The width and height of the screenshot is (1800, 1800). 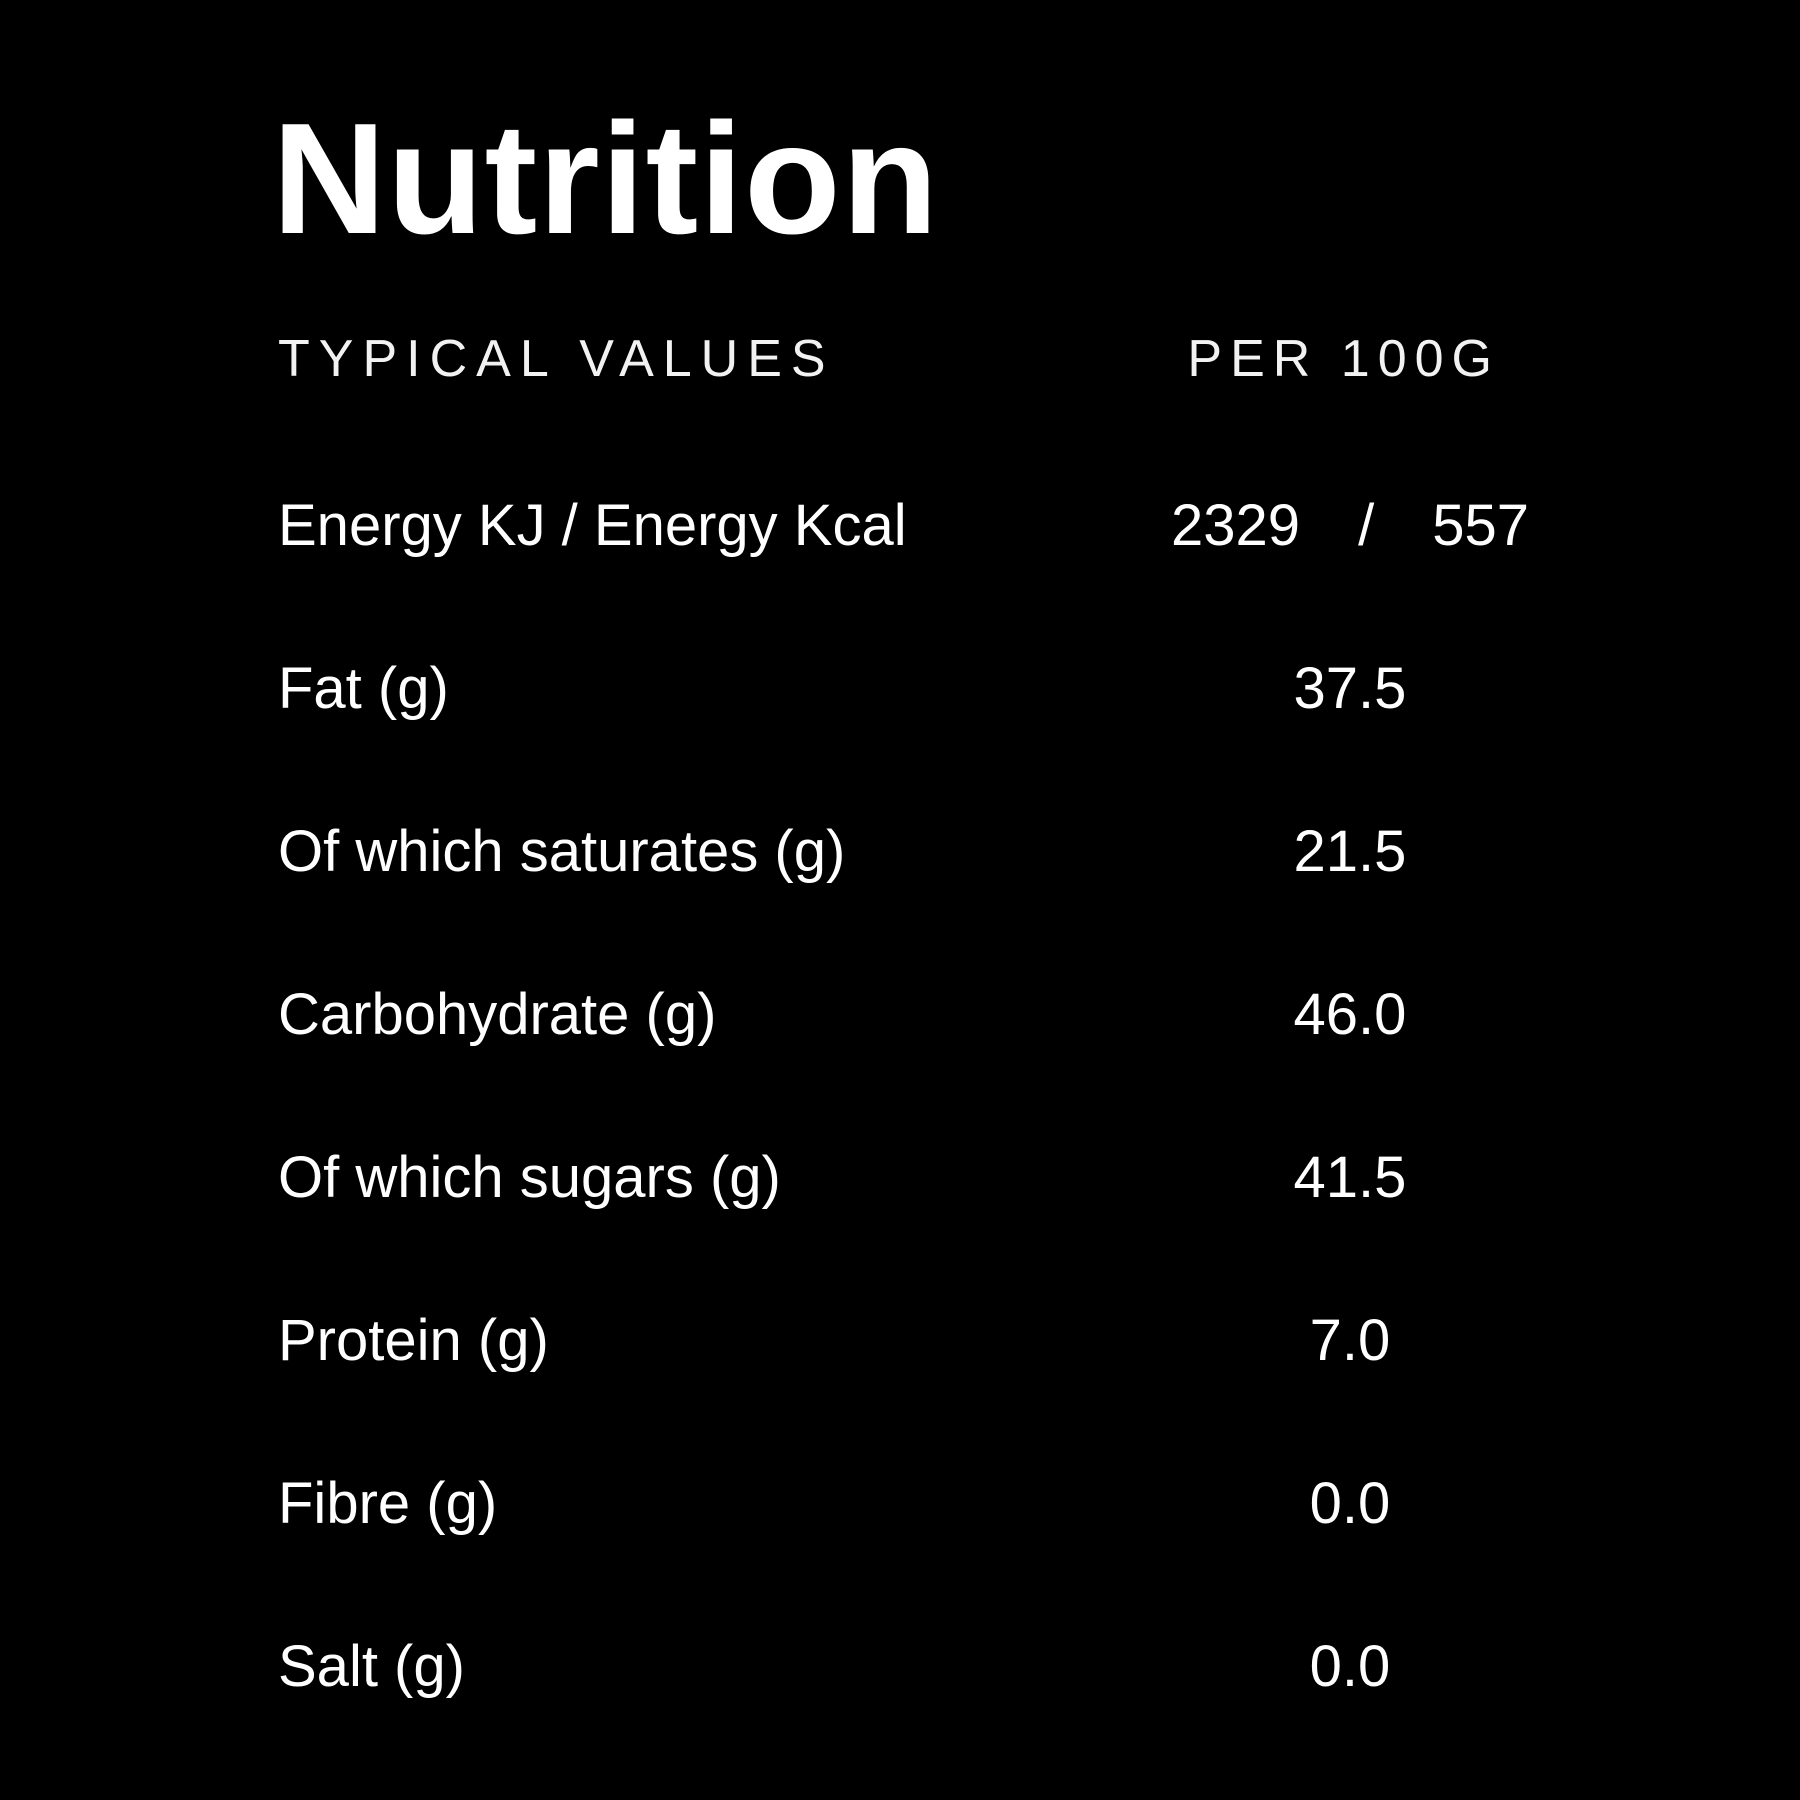 I want to click on page-title: Nutrition, so click(x=606, y=179).